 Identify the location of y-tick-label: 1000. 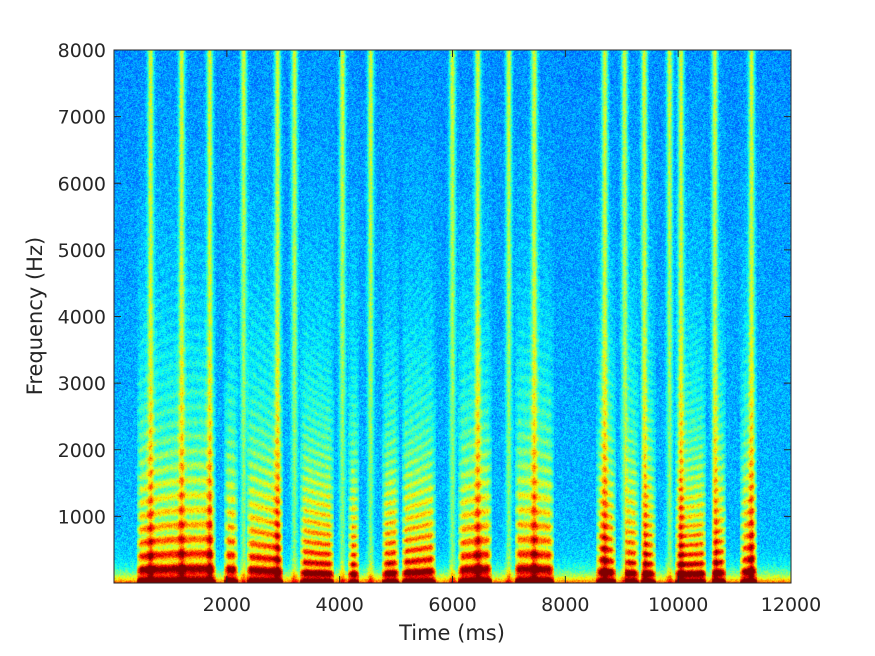
(82, 517).